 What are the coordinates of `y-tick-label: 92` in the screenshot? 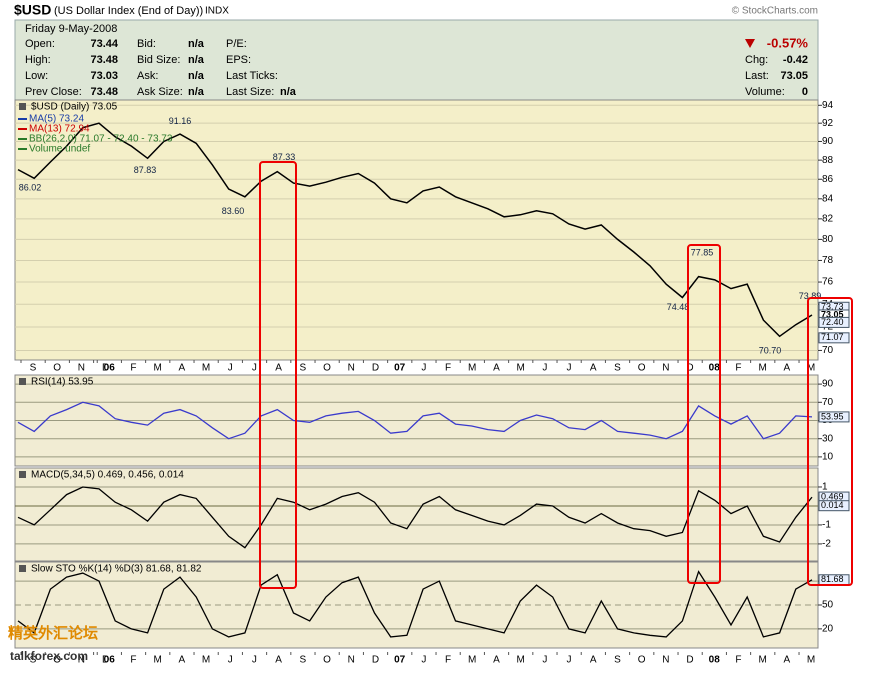 It's located at (828, 123).